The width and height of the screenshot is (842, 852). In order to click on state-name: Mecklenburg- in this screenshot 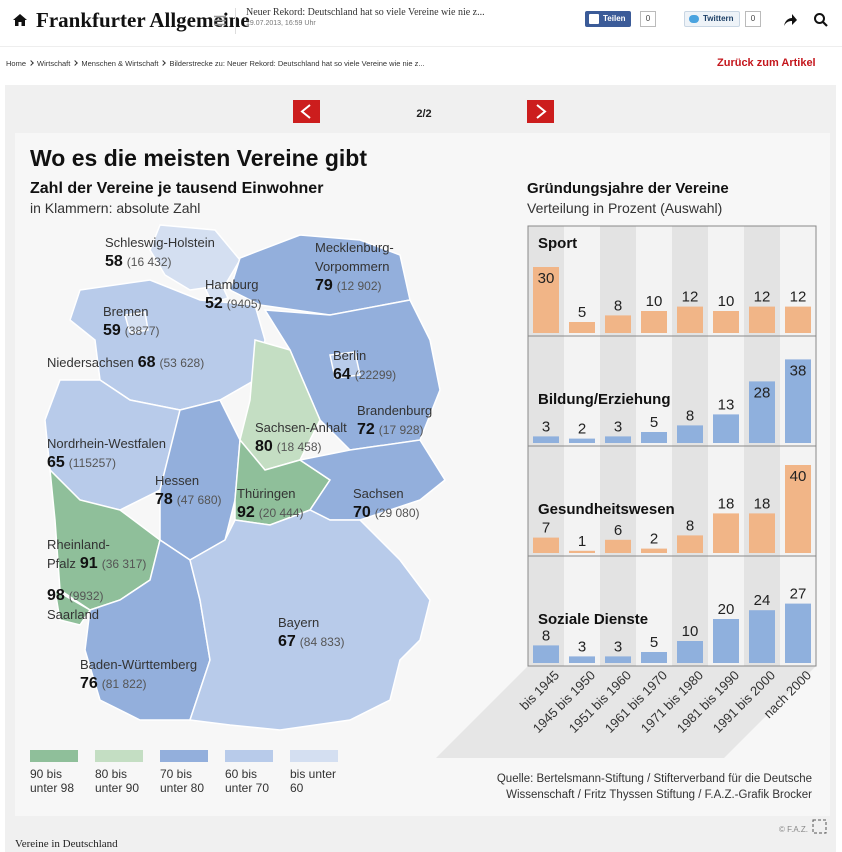, I will do `click(354, 247)`.